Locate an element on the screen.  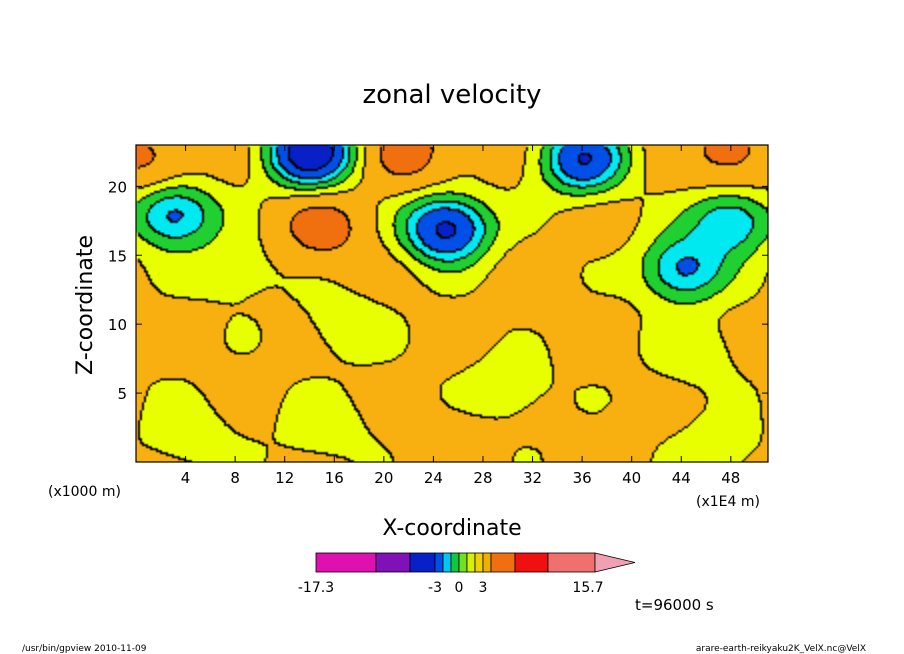
colorbar is located at coordinates (475, 562).